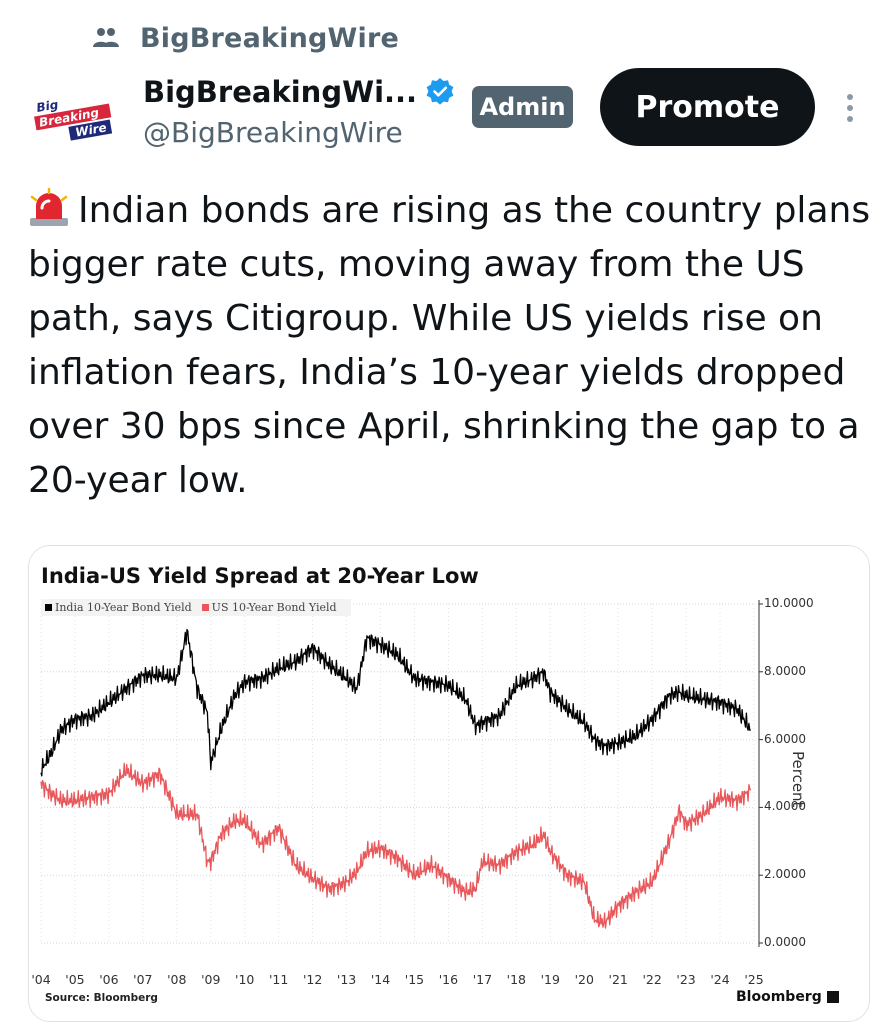 Image resolution: width=895 pixels, height=1024 pixels. Describe the element at coordinates (789, 603) in the screenshot. I see `y-tick-label: 10.0000` at that location.